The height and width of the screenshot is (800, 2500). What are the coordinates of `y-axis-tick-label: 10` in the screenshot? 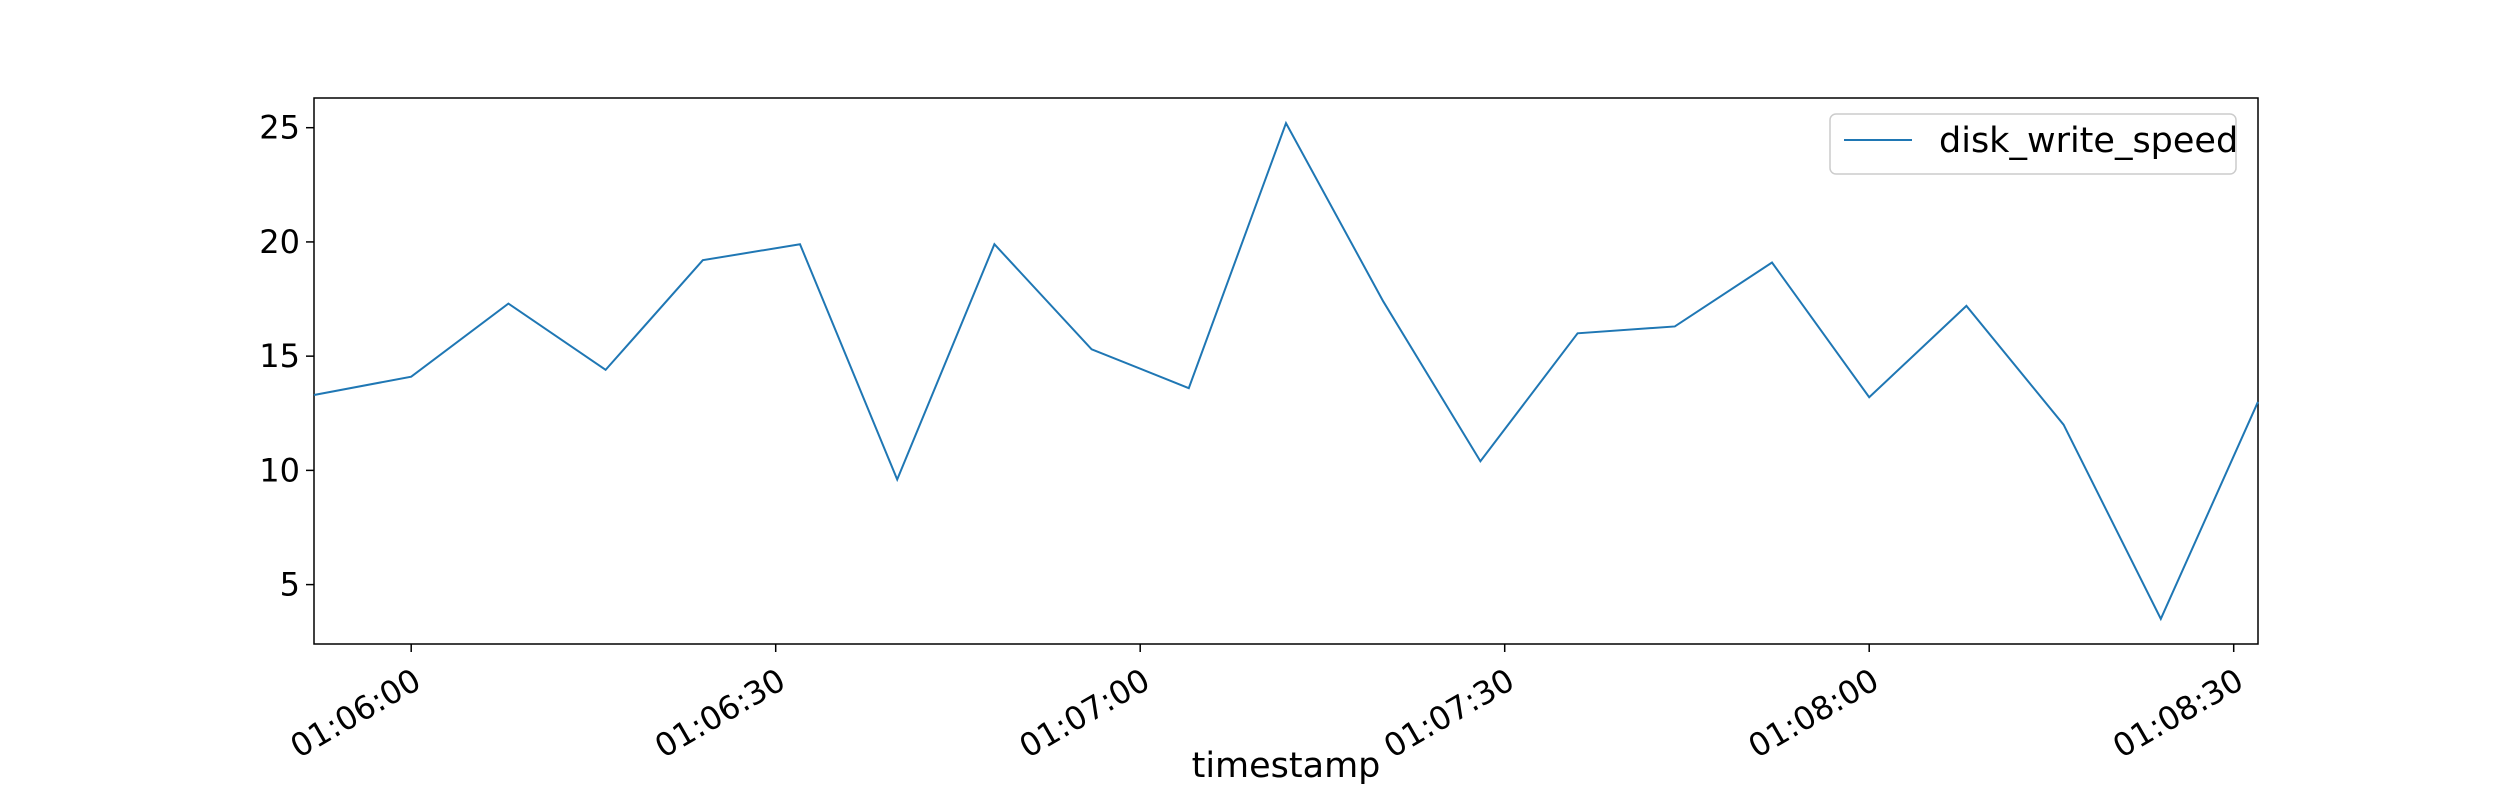 It's located at (279, 470).